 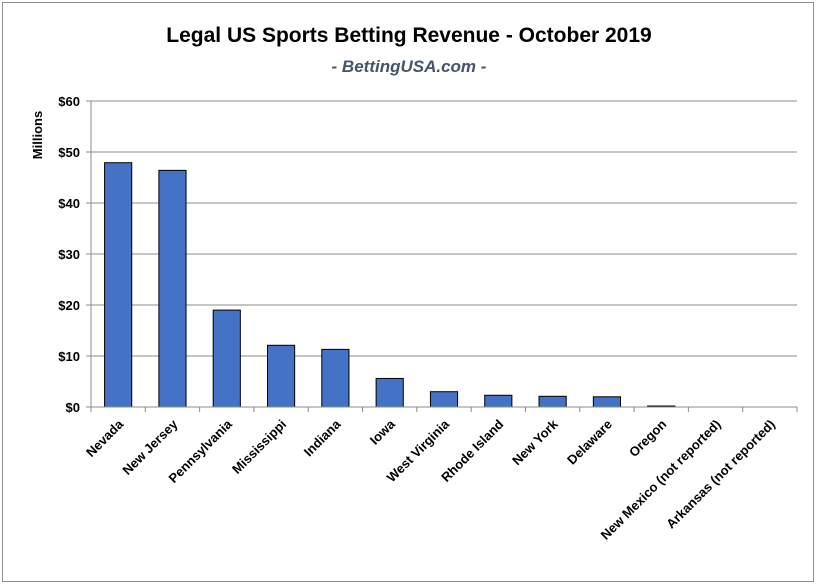 I want to click on x-tick-label: Arkansas (not reported), so click(x=720, y=474).